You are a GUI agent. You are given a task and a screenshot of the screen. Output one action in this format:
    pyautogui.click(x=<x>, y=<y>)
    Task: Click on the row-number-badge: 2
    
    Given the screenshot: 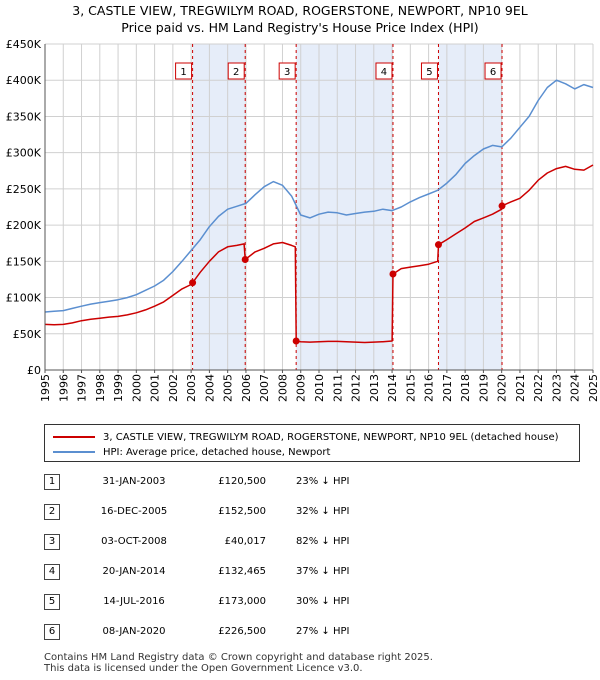 What is the action you would take?
    pyautogui.click(x=52, y=512)
    